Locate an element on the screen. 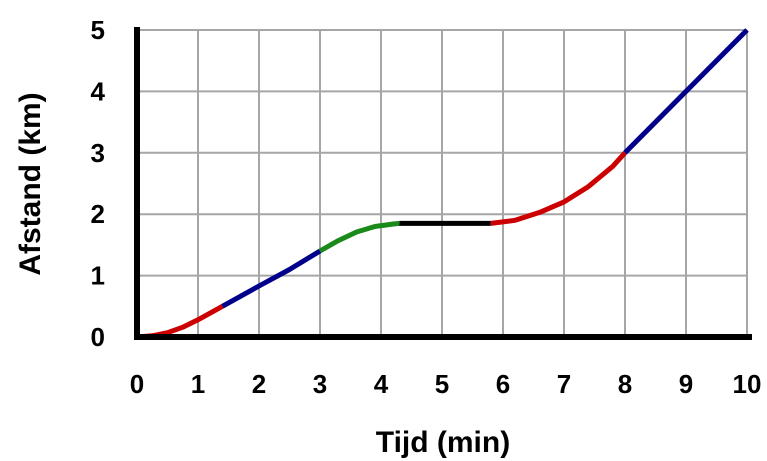 This screenshot has width=767, height=461. x-tick-label: 9 is located at coordinates (686, 384).